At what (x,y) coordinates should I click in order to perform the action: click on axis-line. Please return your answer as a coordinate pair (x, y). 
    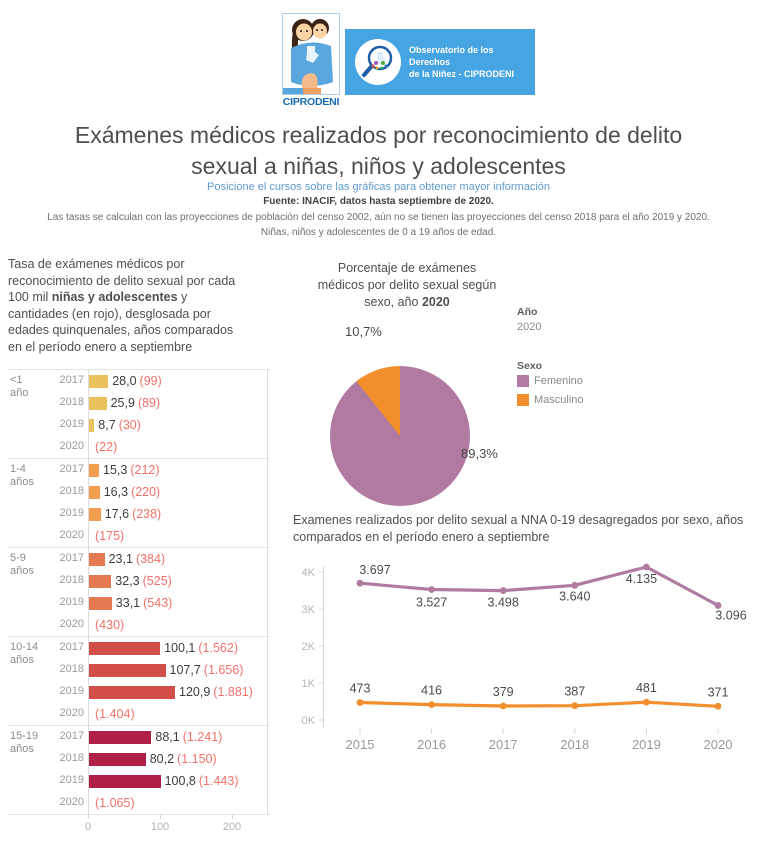
    Looking at the image, I should click on (267, 592).